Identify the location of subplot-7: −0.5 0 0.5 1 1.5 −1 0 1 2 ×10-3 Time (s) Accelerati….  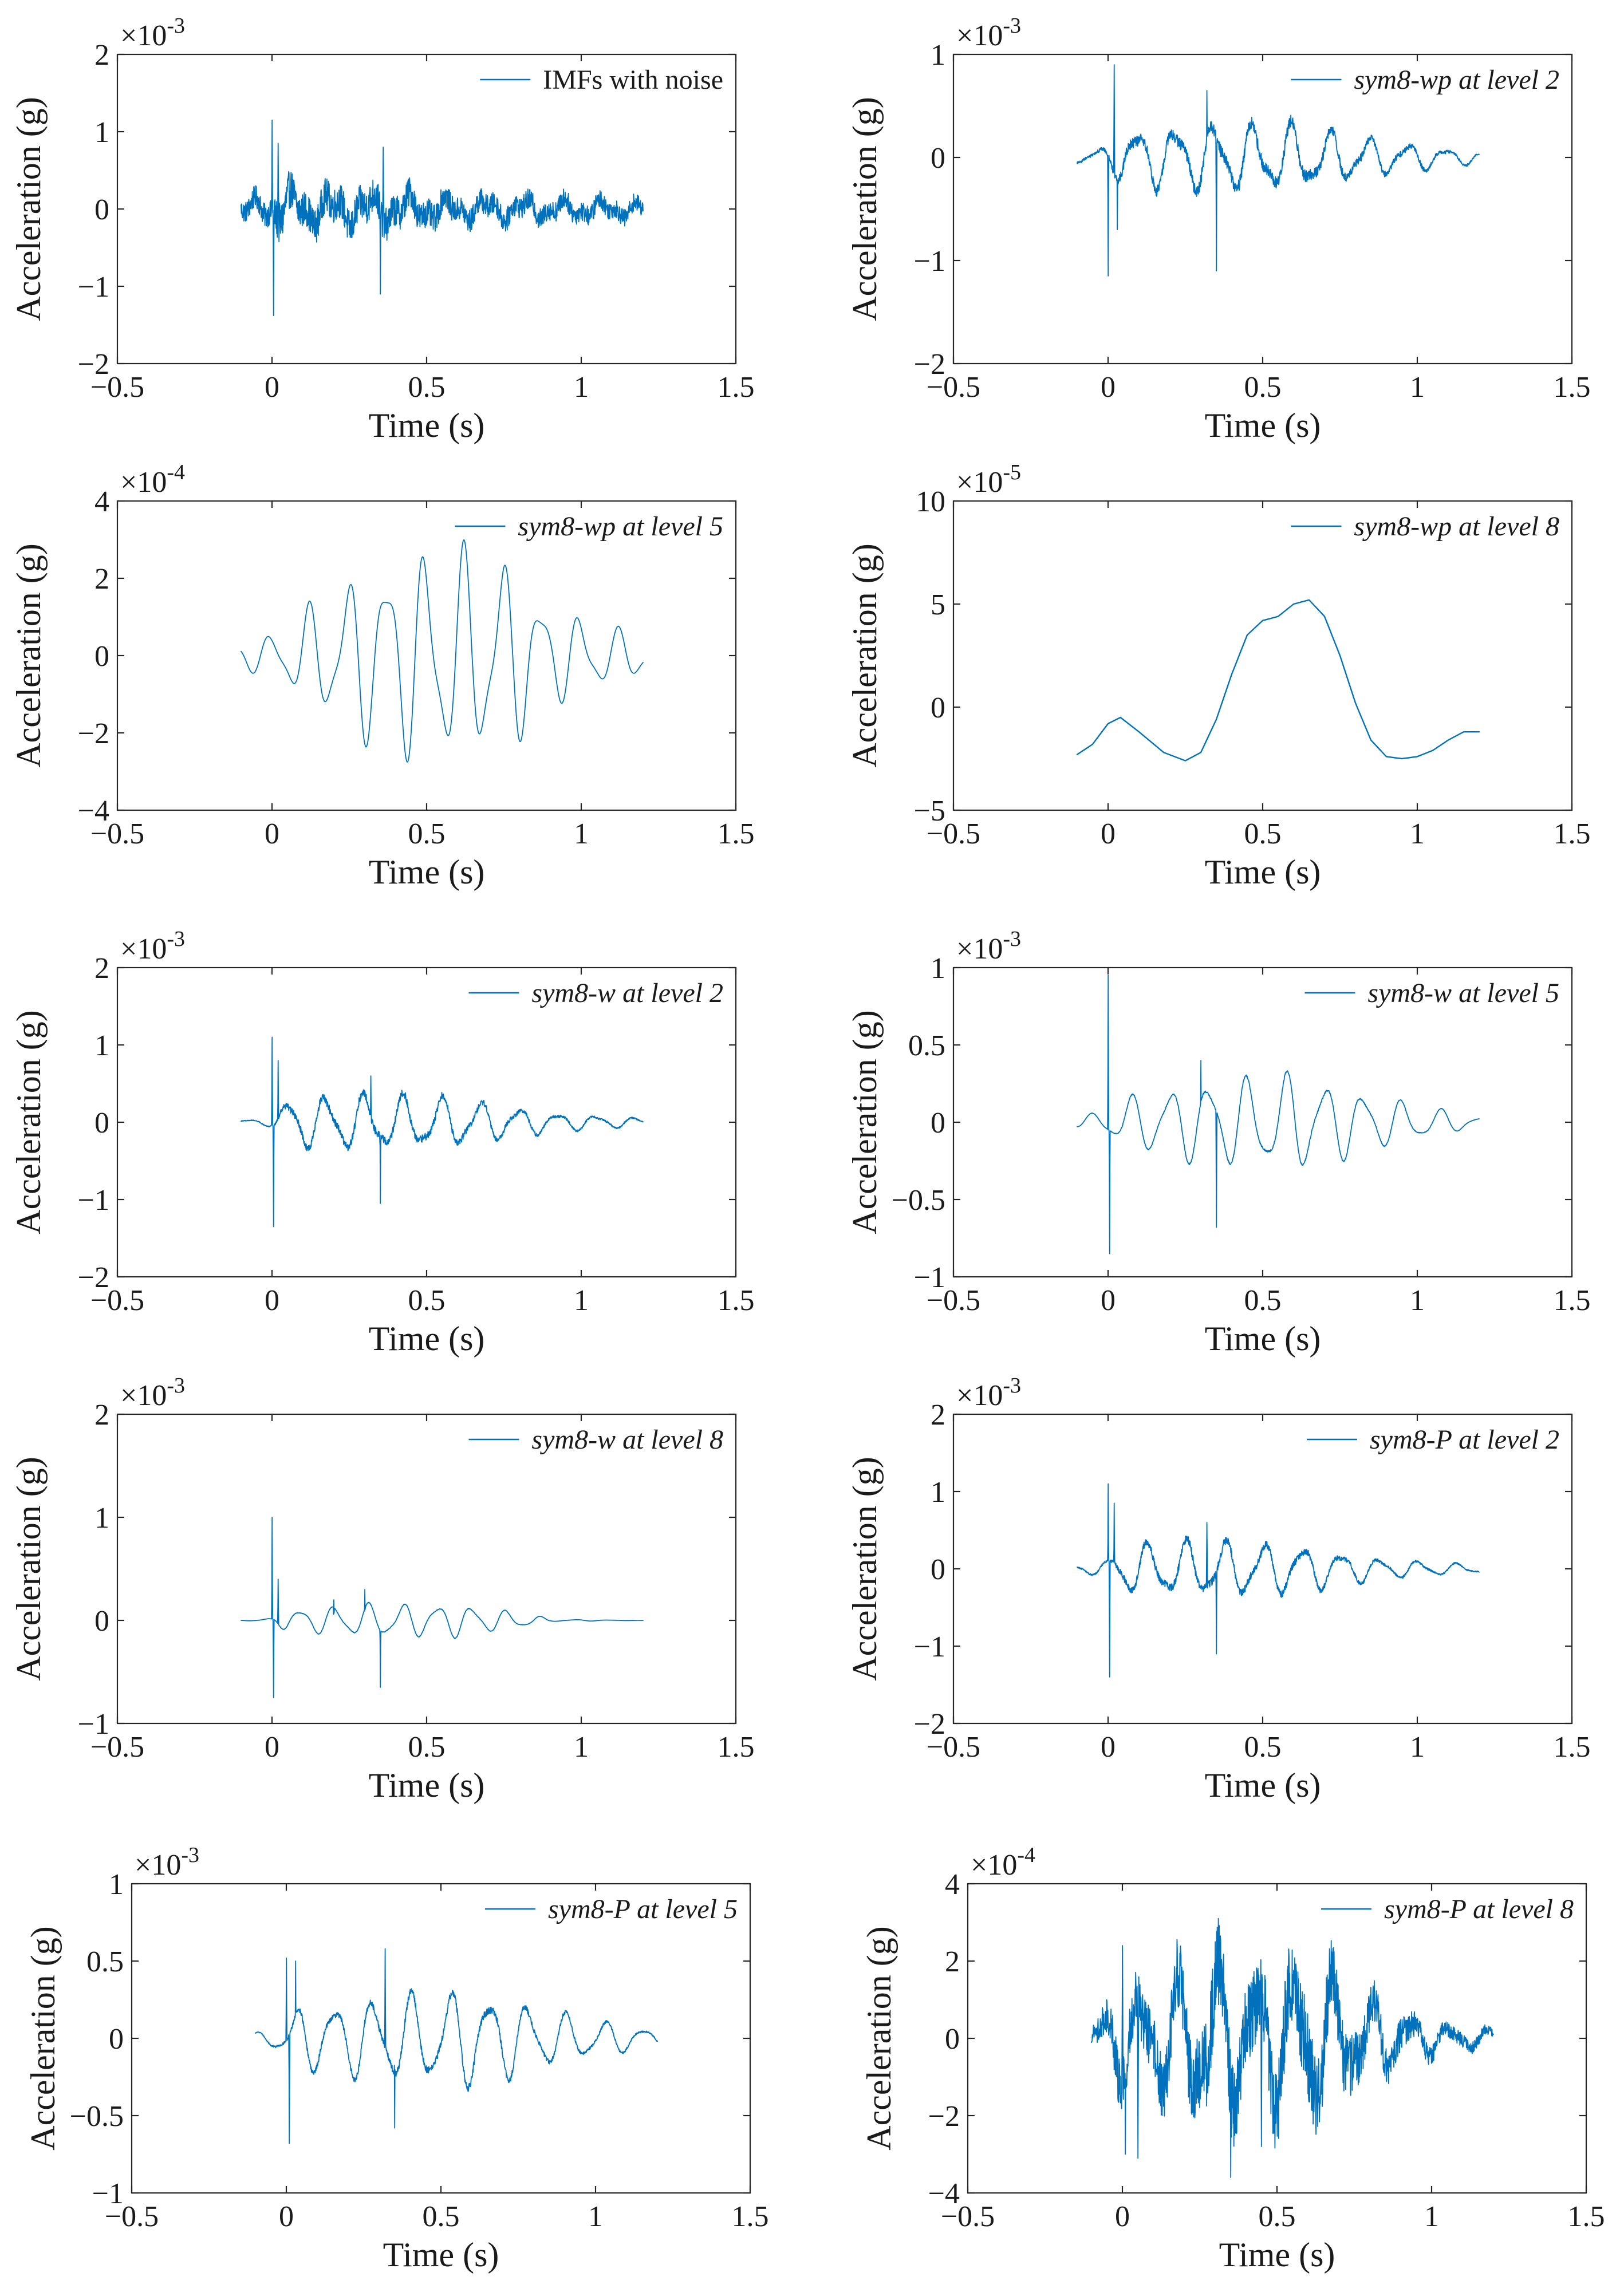
(382, 1589).